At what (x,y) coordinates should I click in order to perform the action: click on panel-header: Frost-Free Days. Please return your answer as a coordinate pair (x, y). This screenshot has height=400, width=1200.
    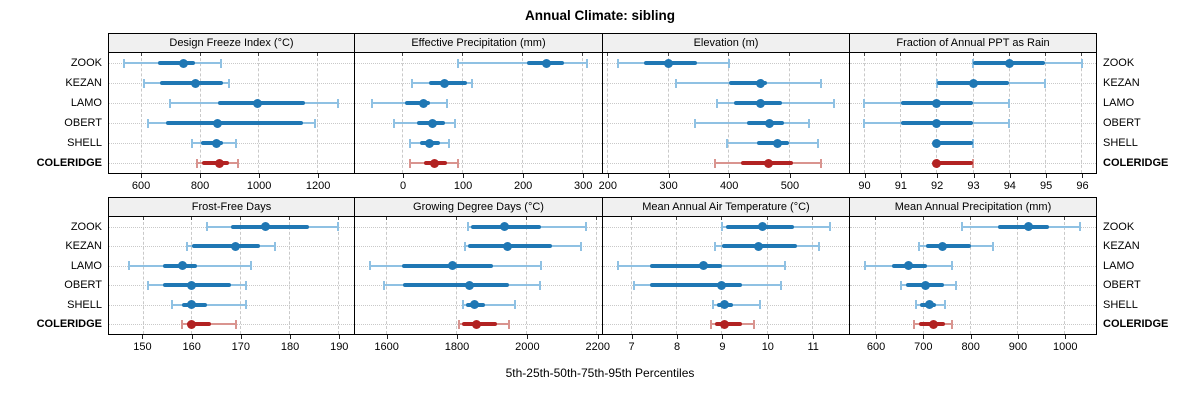
    Looking at the image, I should click on (231, 207).